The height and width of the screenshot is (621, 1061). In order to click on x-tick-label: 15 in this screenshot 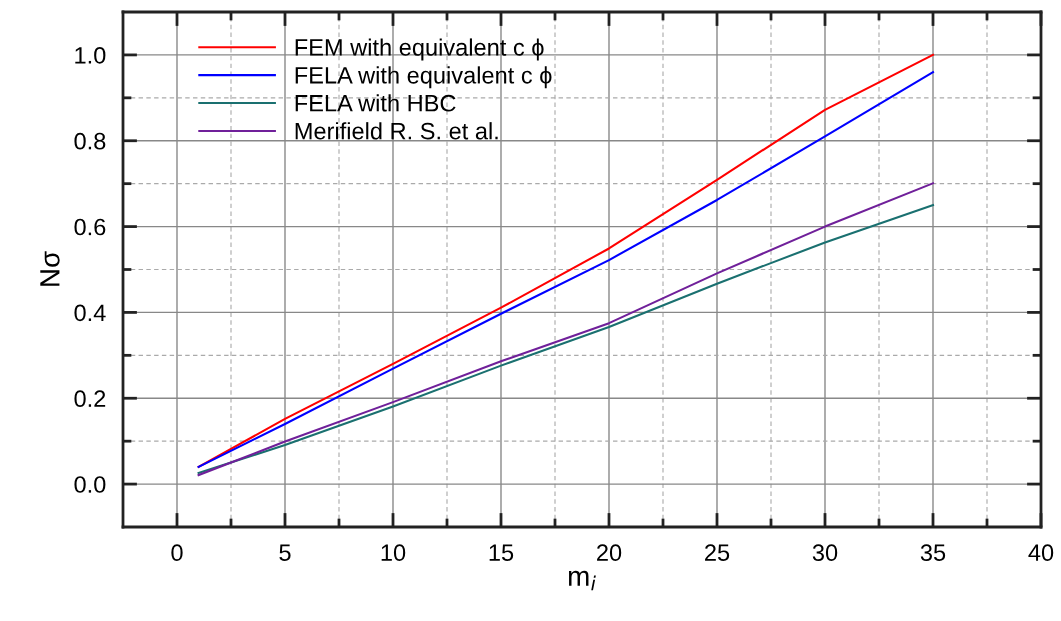, I will do `click(501, 553)`.